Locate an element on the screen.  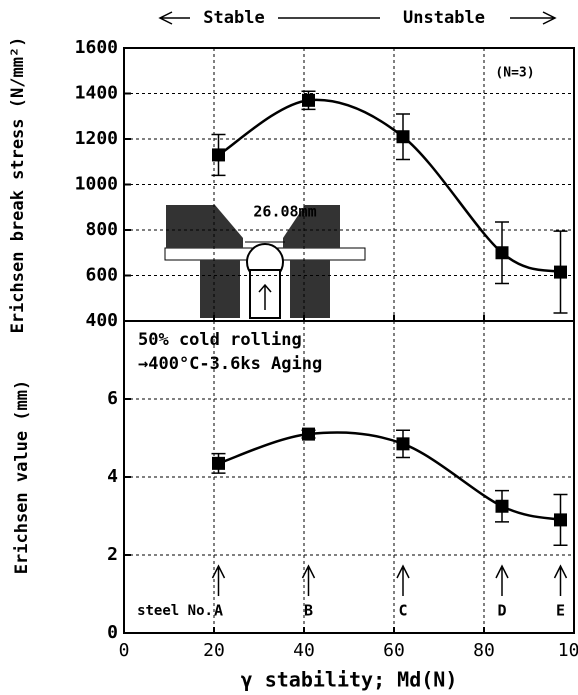
y-tick-label: 1000 is located at coordinates (96, 184).